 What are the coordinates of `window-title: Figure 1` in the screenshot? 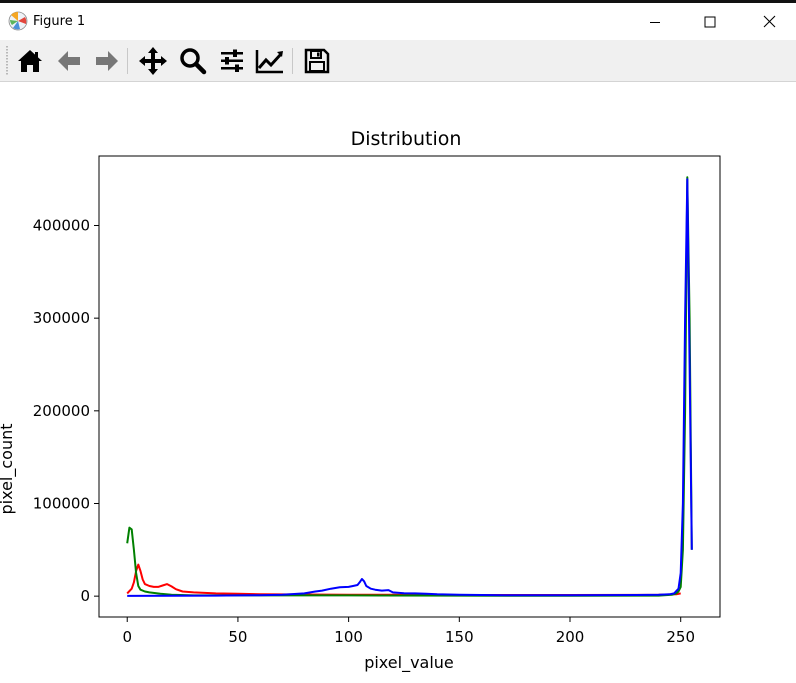 It's located at (59, 21).